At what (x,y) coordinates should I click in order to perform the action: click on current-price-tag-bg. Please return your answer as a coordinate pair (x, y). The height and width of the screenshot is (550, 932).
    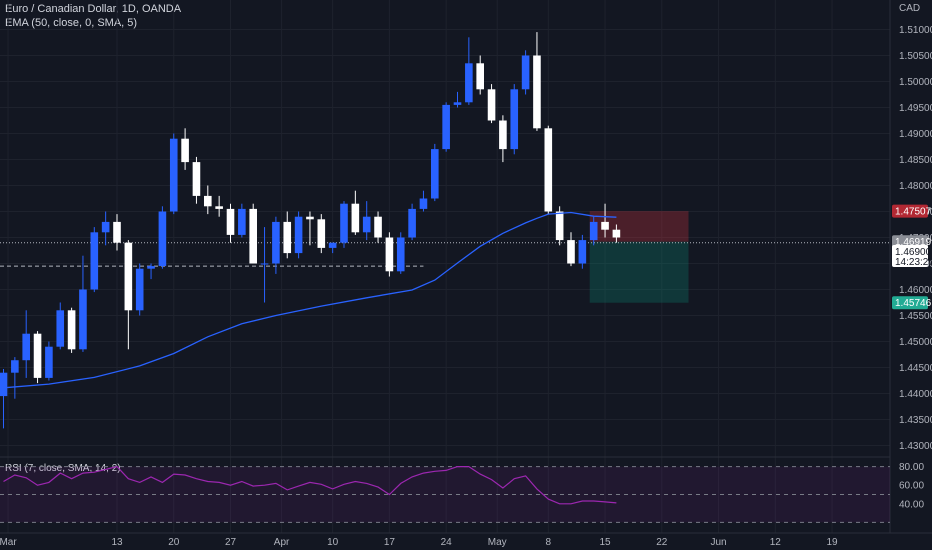
    Looking at the image, I should click on (910, 256).